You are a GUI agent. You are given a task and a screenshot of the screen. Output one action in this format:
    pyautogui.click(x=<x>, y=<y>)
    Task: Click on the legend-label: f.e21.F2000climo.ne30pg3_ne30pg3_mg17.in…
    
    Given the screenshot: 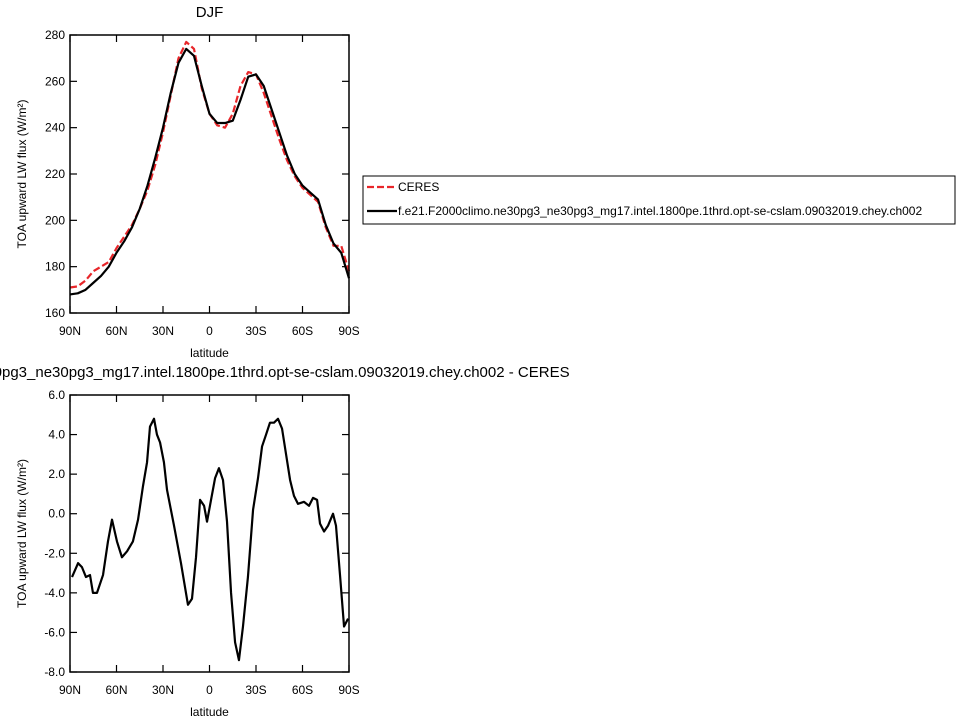 What is the action you would take?
    pyautogui.click(x=660, y=211)
    